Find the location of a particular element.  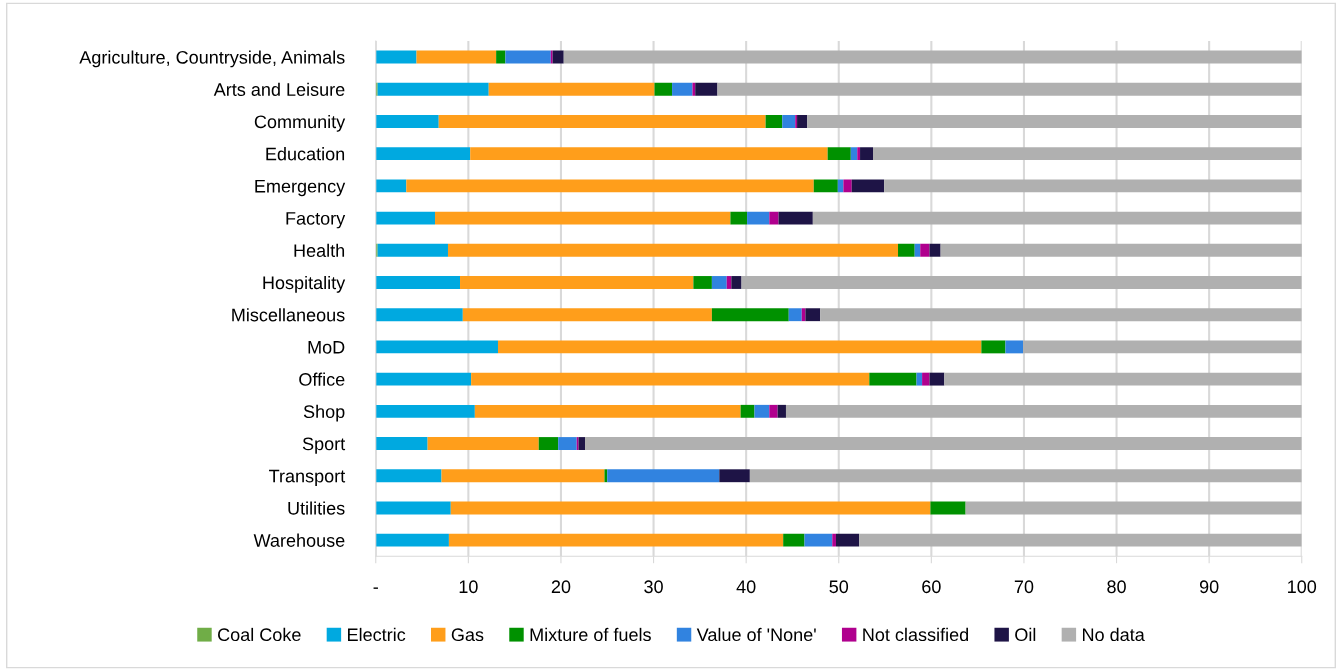

x-tick-label: - is located at coordinates (375, 588).